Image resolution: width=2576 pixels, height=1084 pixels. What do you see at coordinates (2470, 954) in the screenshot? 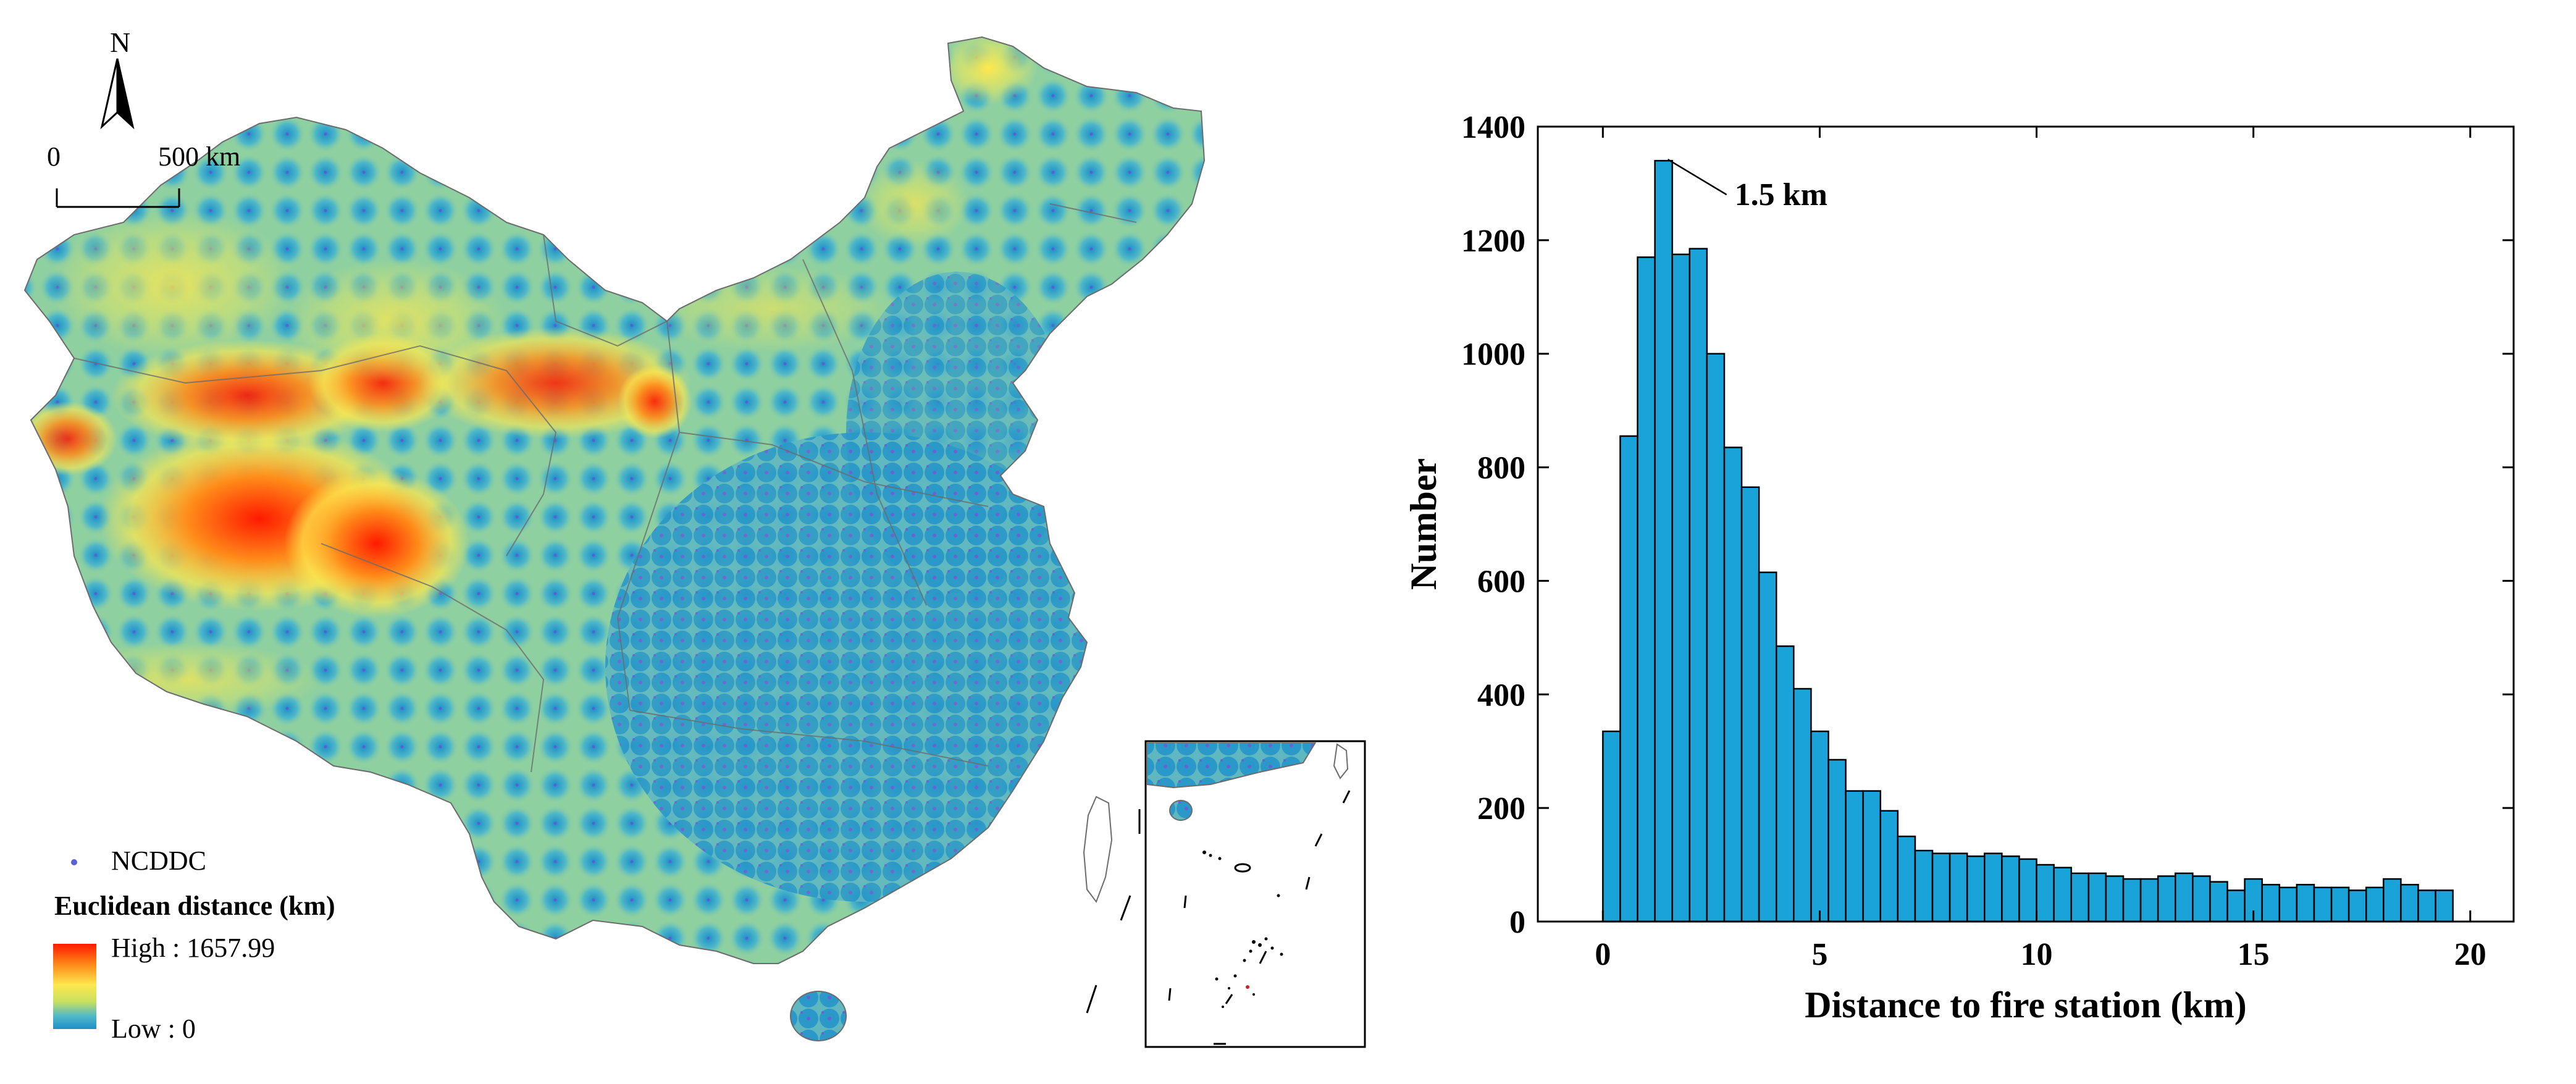
I see `x-tick-label: 20` at bounding box center [2470, 954].